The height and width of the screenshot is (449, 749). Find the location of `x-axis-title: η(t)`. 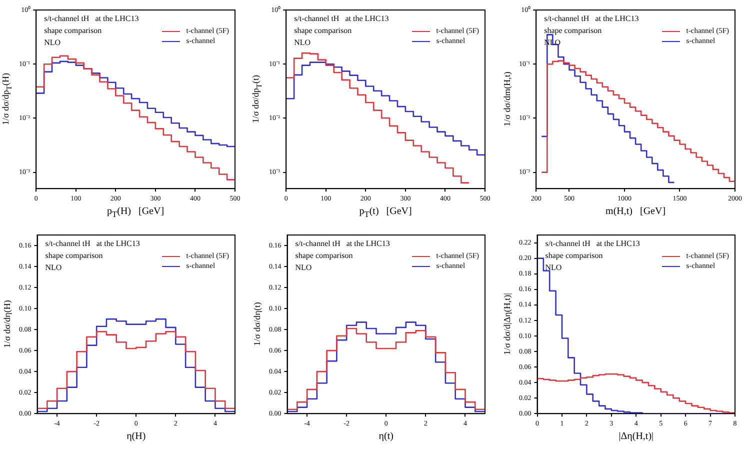

x-axis-title: η(t) is located at coordinates (386, 436).